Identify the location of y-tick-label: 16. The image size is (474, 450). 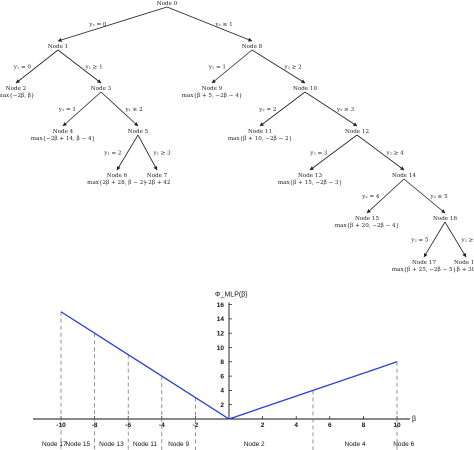
(221, 305).